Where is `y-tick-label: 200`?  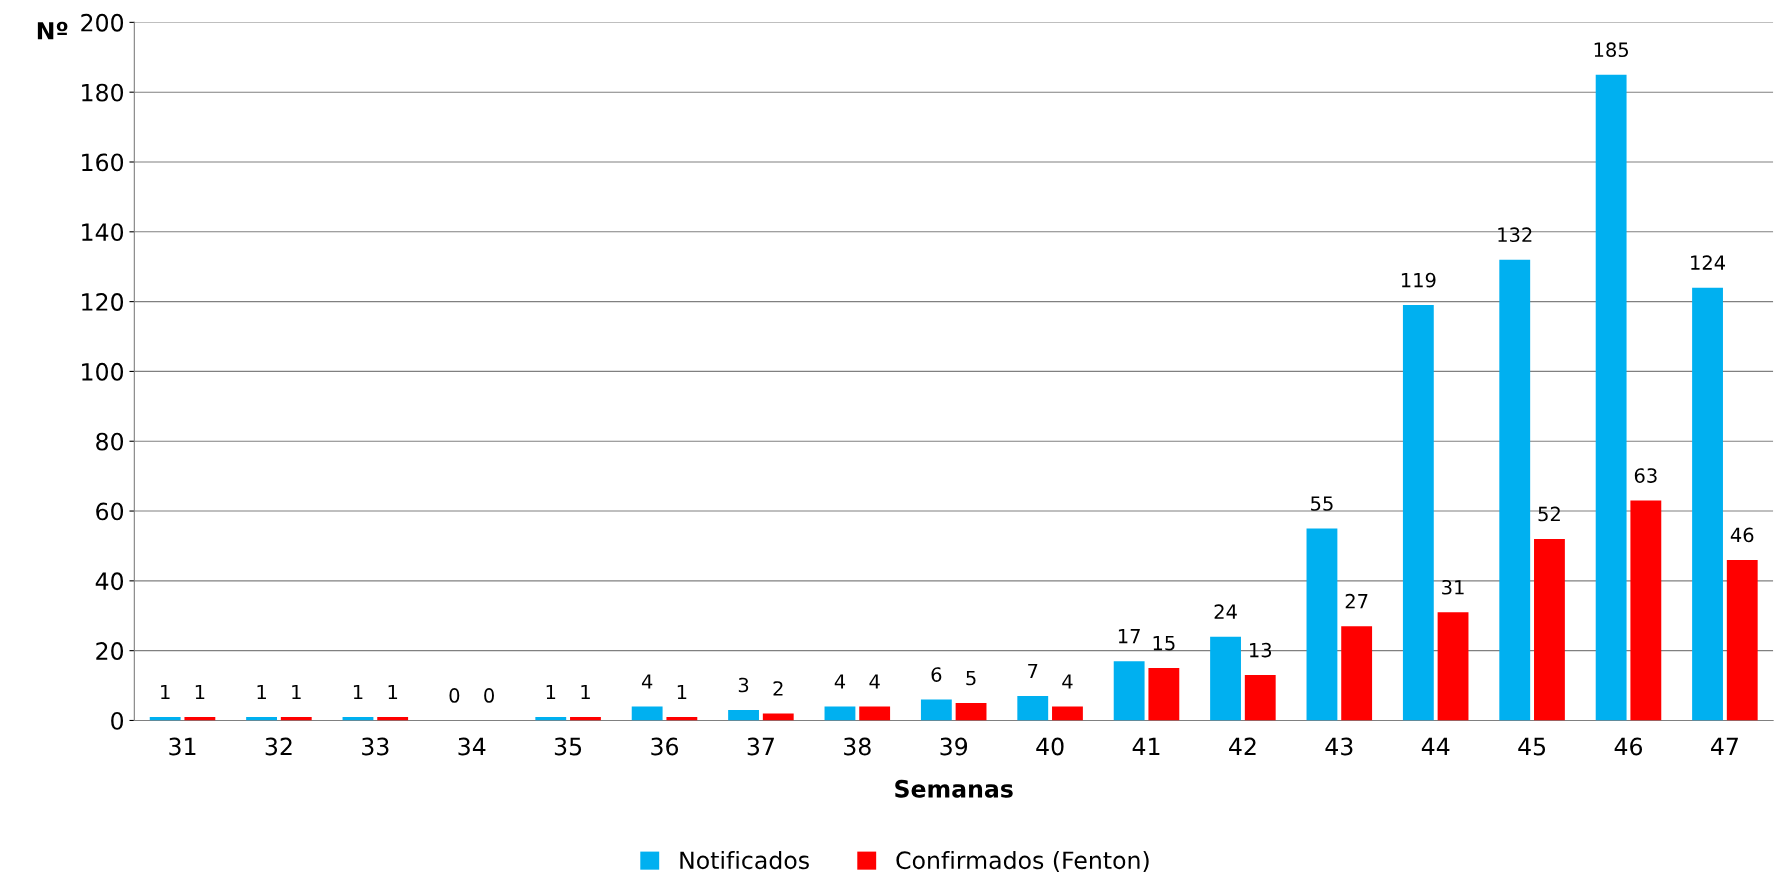
y-tick-label: 200 is located at coordinates (102, 22).